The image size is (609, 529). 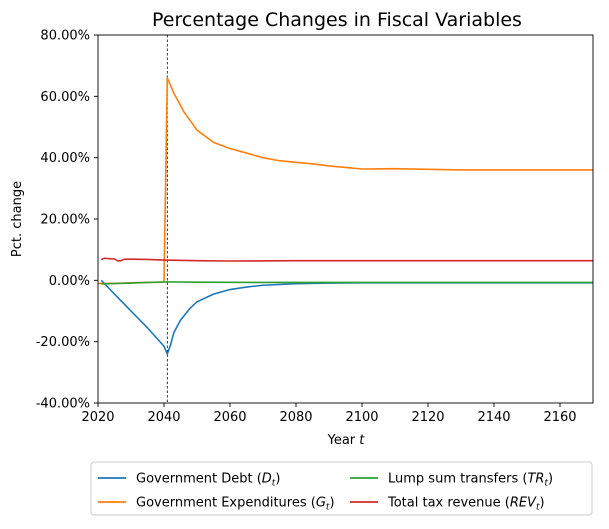 I want to click on x-tick-label: 2080, so click(x=295, y=417).